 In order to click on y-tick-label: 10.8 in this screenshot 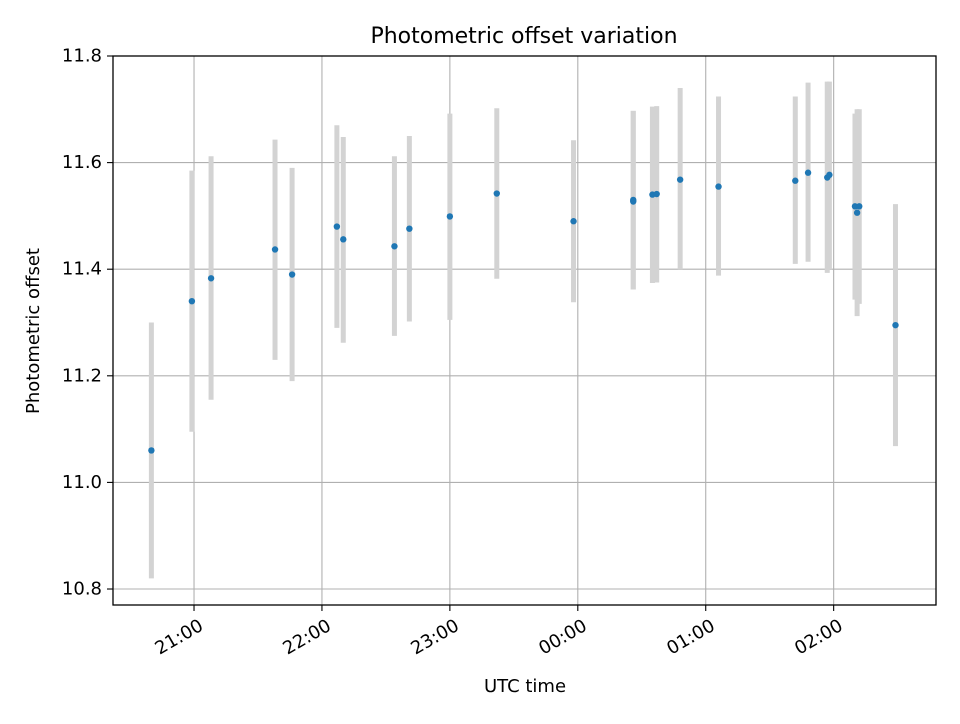, I will do `click(82, 589)`.